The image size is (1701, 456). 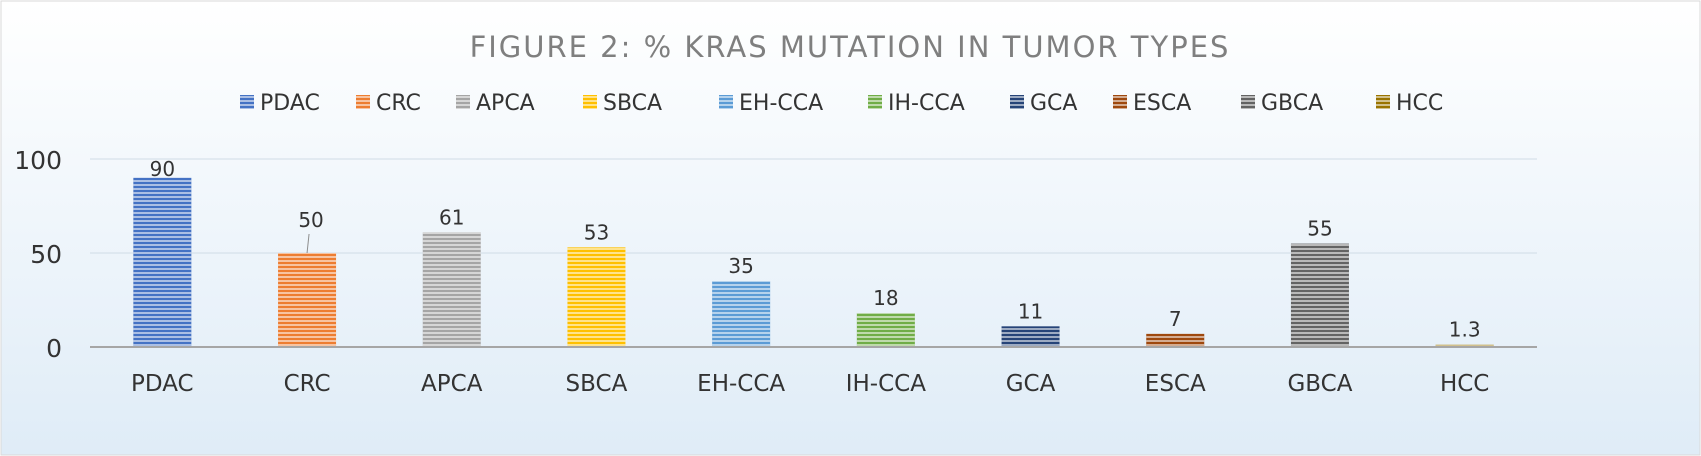 What do you see at coordinates (741, 384) in the screenshot?
I see `x-tick-label: EH-CCA` at bounding box center [741, 384].